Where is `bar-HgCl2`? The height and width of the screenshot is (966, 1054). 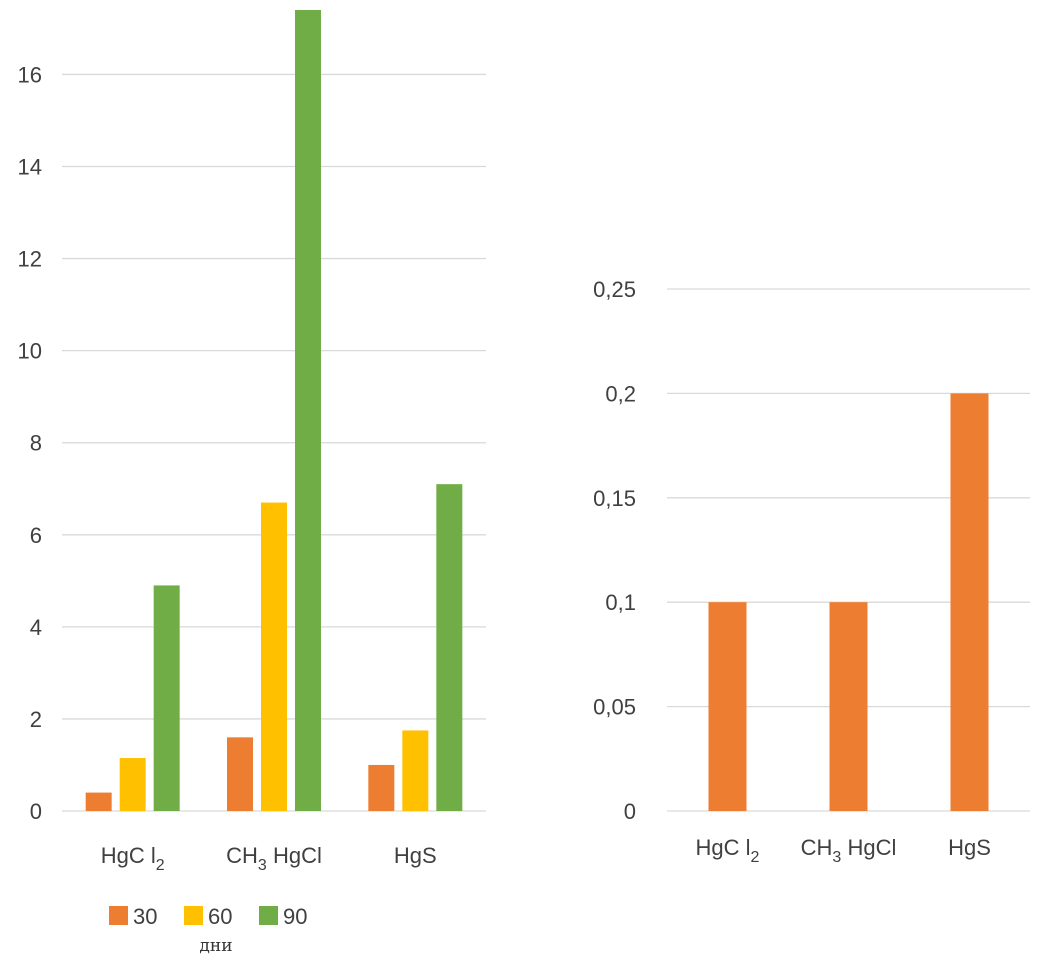
bar-HgCl2 is located at coordinates (727, 706).